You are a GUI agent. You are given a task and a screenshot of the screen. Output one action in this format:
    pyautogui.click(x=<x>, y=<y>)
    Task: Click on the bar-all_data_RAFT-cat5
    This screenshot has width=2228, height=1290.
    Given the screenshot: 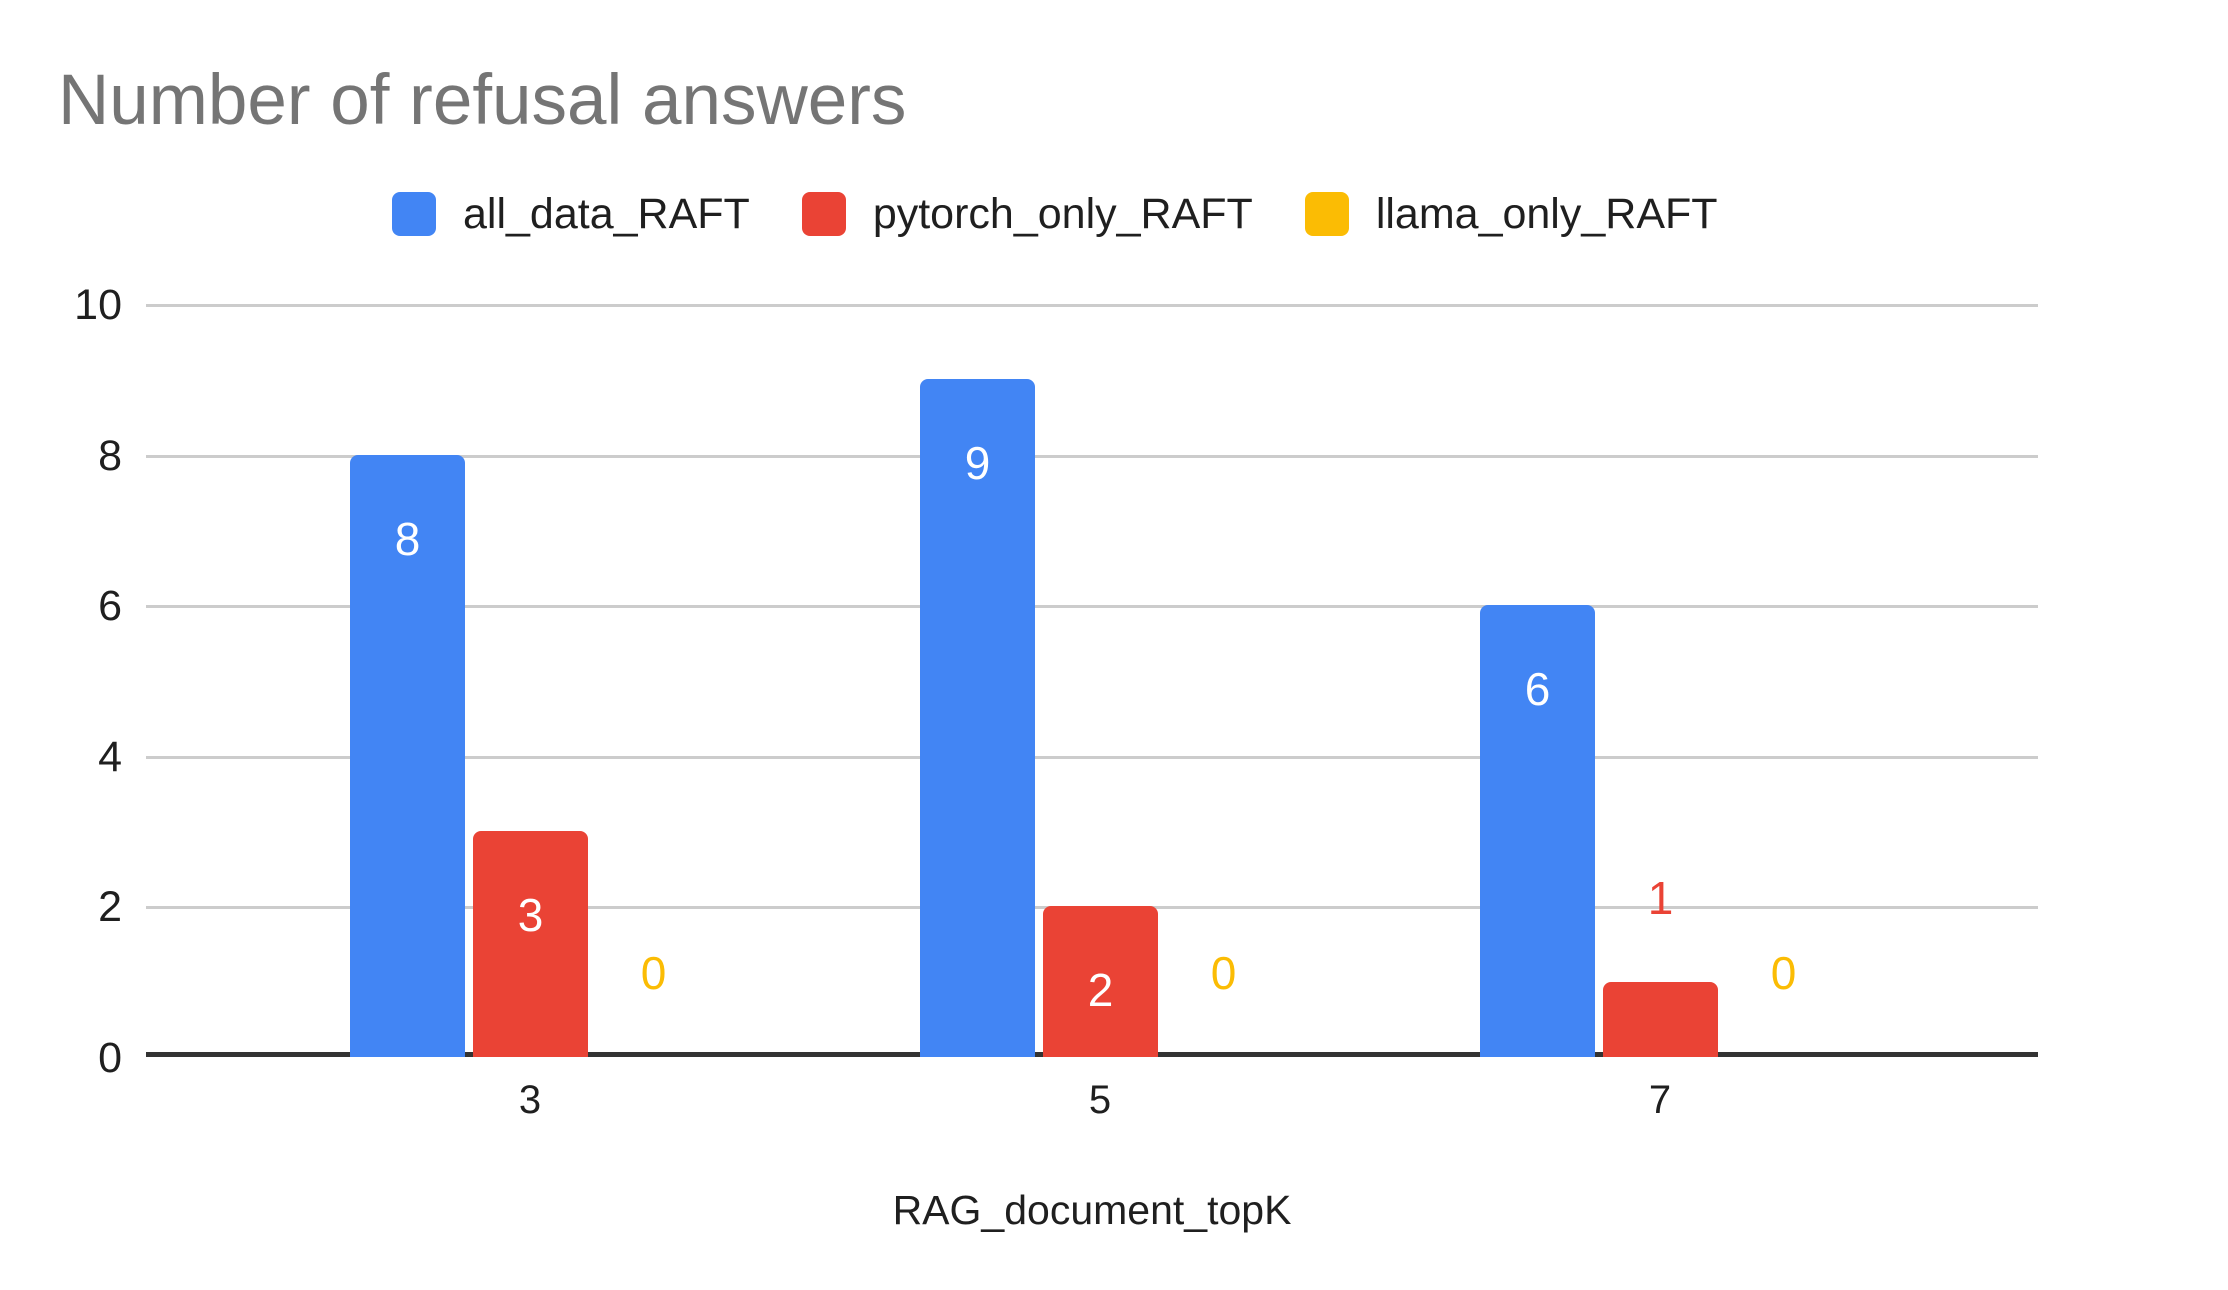 What is the action you would take?
    pyautogui.click(x=977, y=718)
    